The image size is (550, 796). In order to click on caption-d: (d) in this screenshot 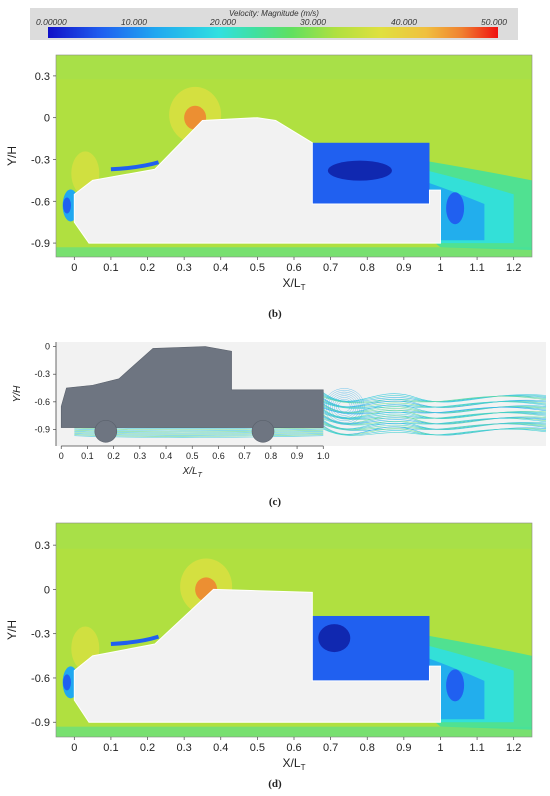, I will do `click(275, 784)`.